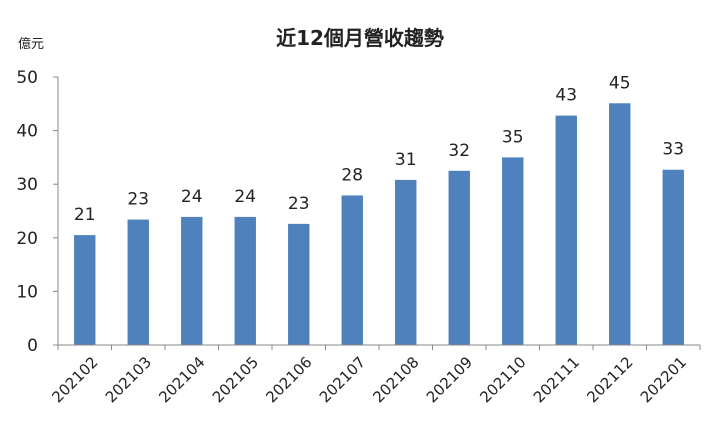  Describe the element at coordinates (459, 151) in the screenshot. I see `data-label: 32` at that location.